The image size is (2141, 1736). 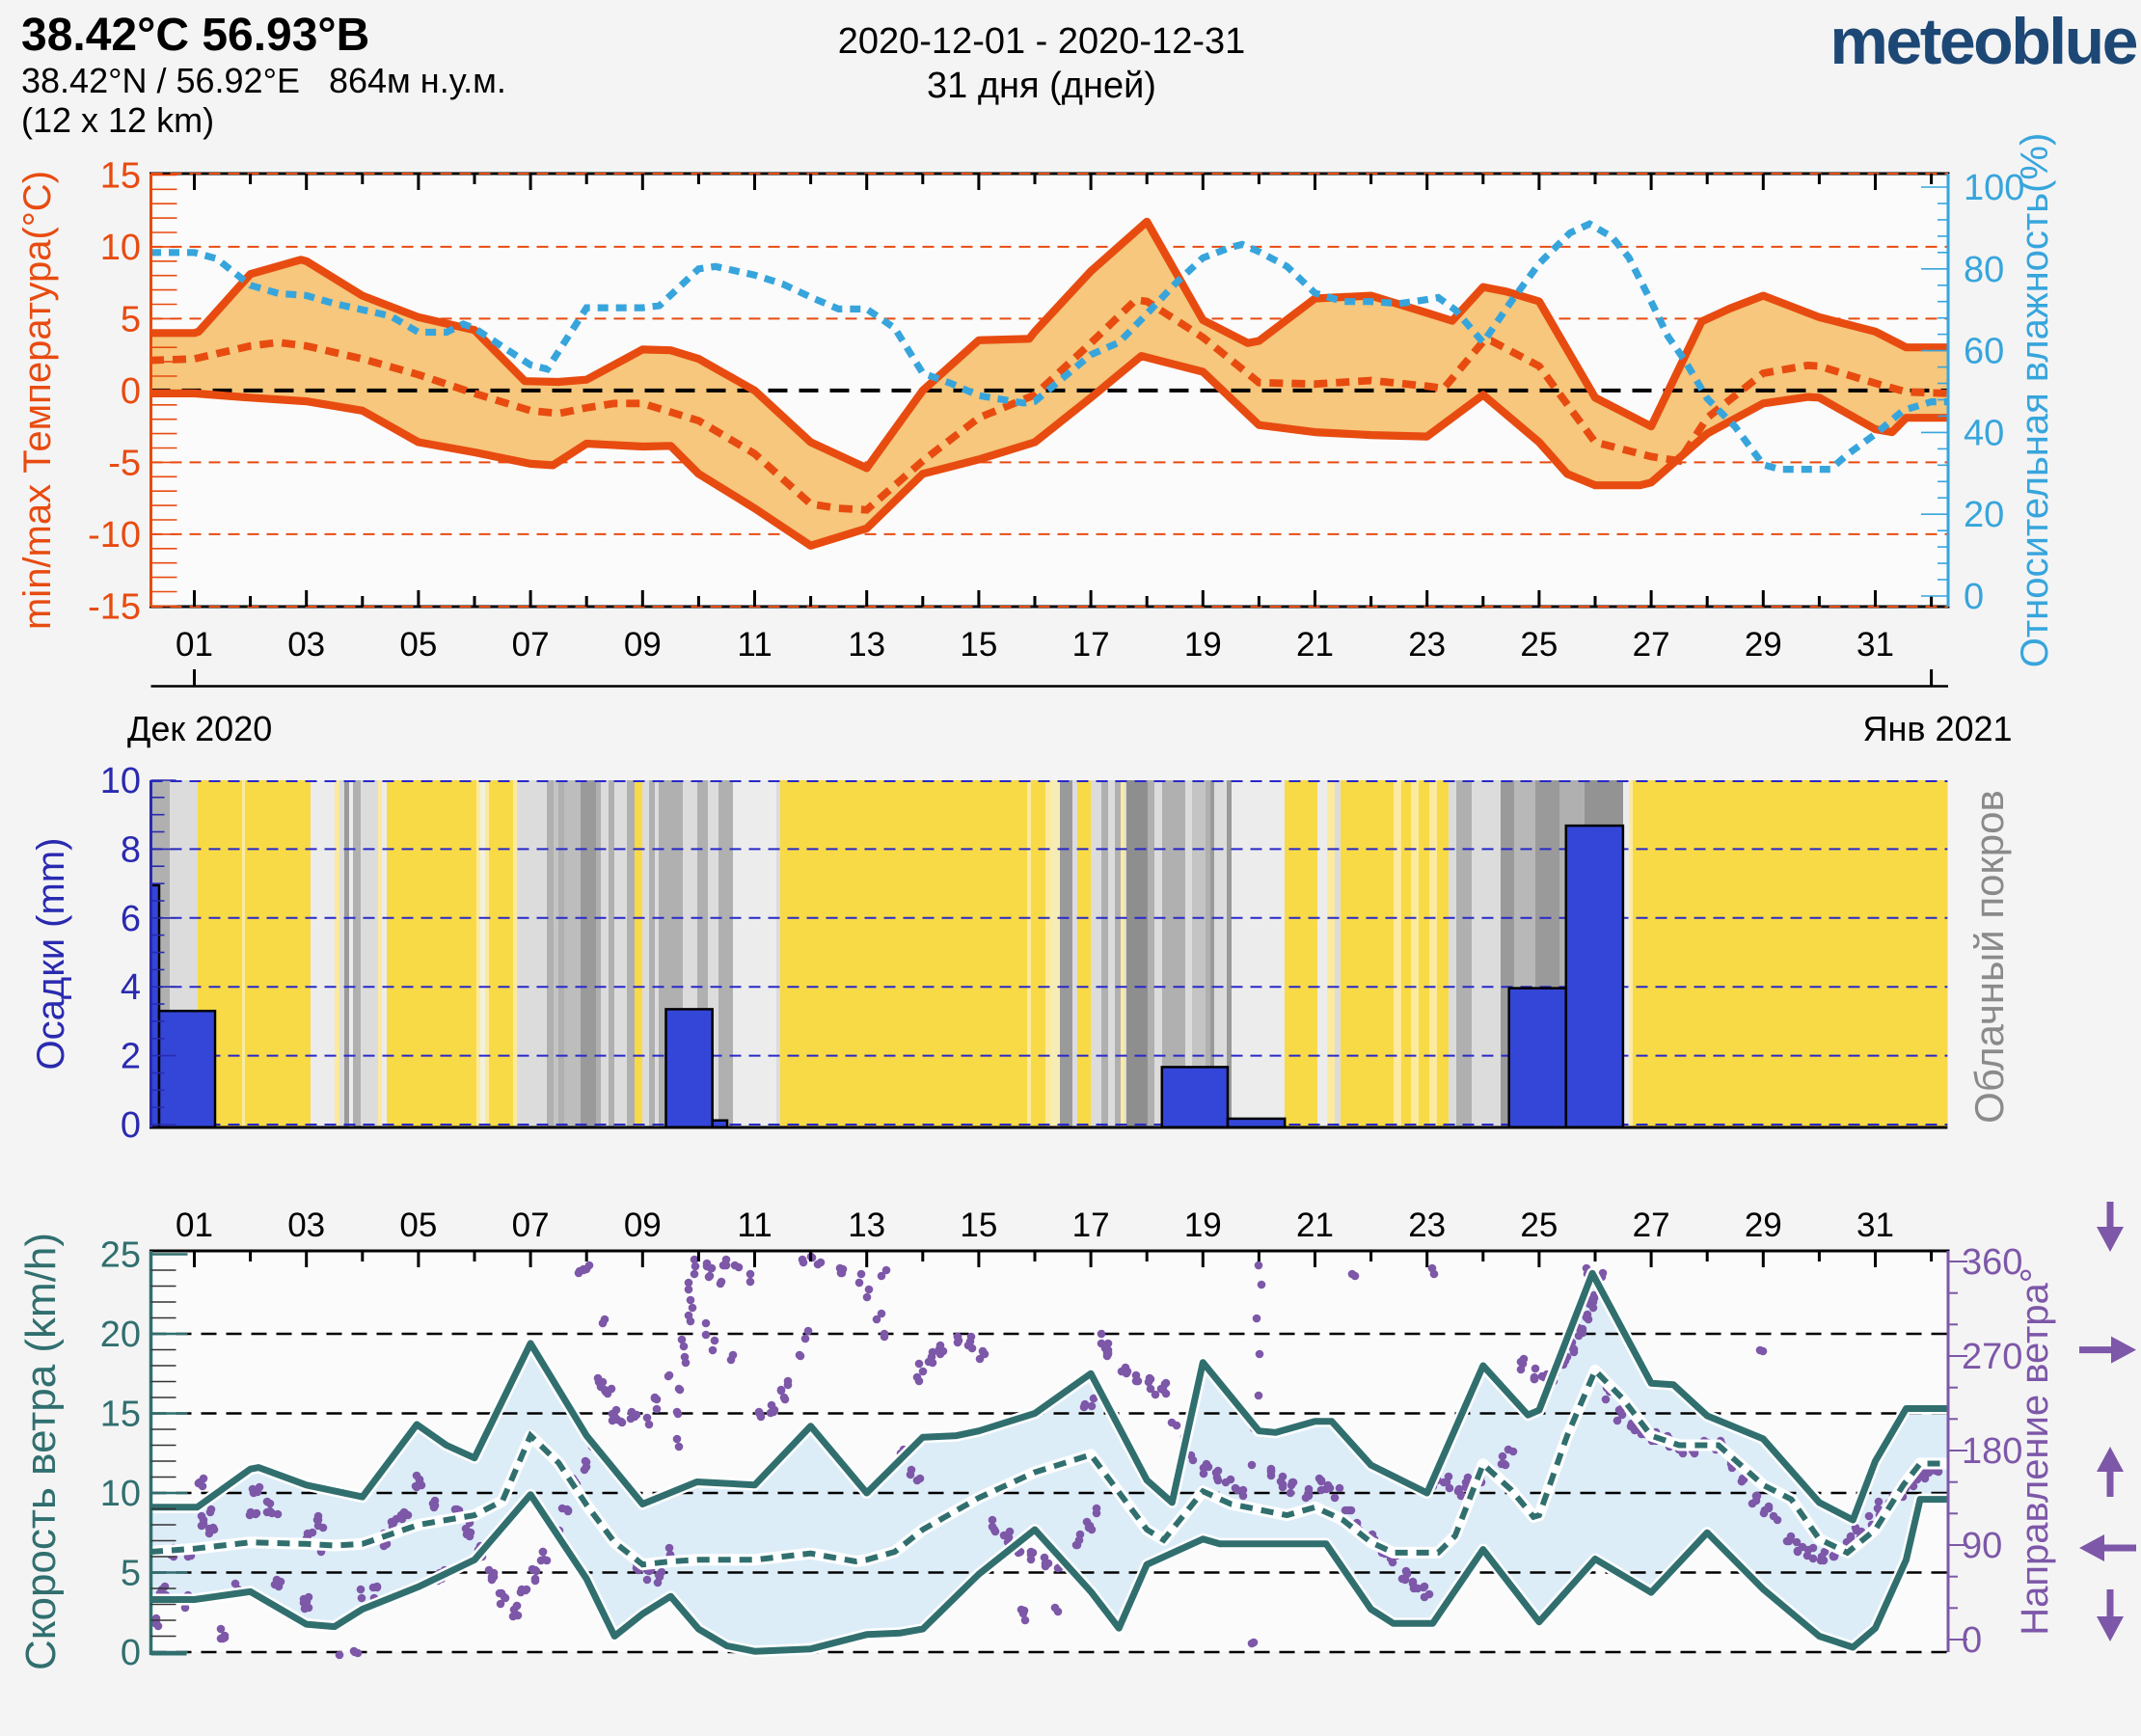 I want to click on svg-text: 2020-12-01 - 2020-12-31, so click(x=1042, y=41).